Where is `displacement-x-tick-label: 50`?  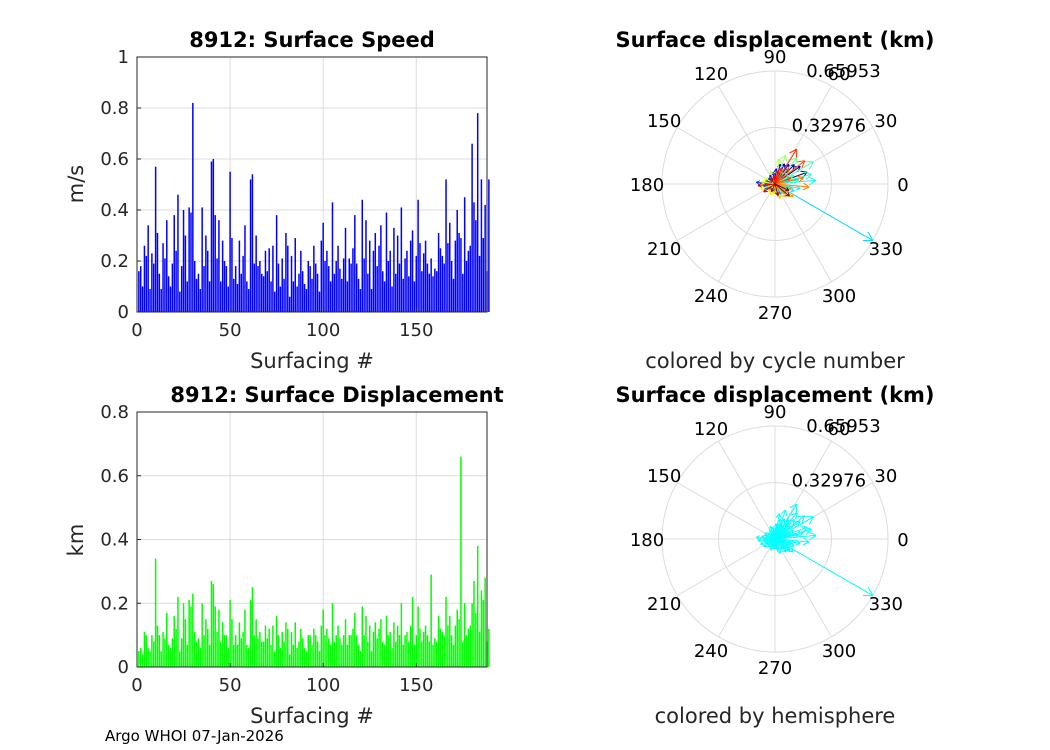
displacement-x-tick-label: 50 is located at coordinates (230, 685).